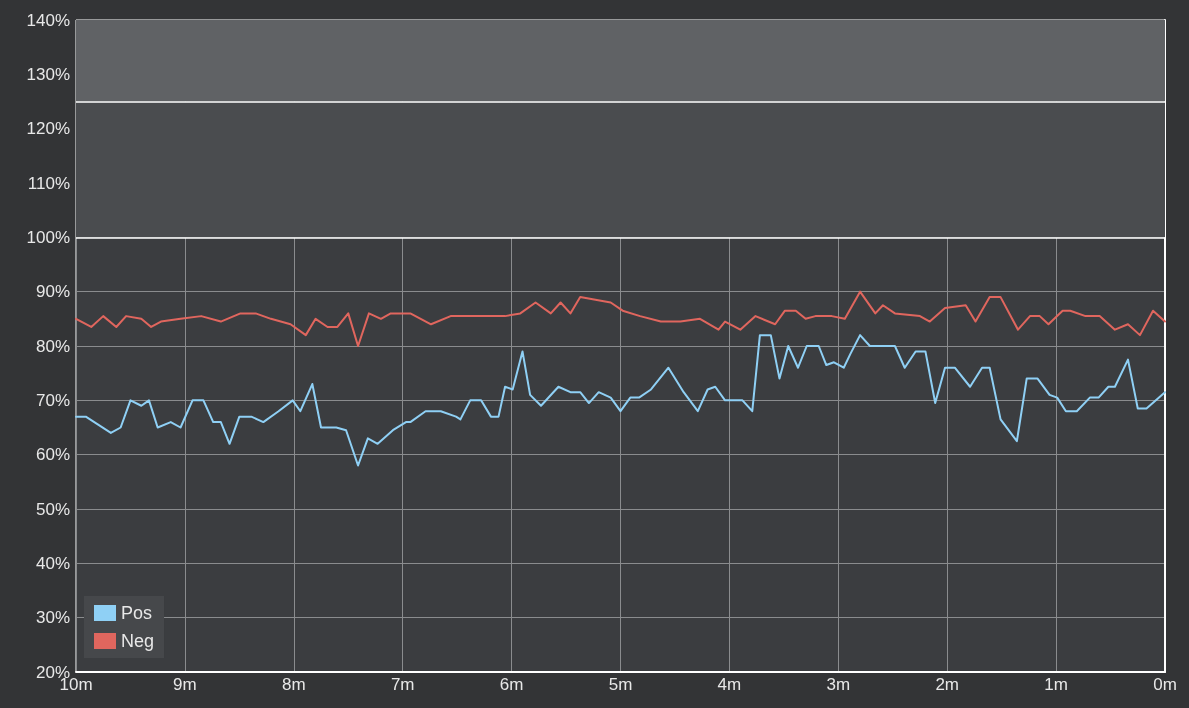 The height and width of the screenshot is (708, 1189). What do you see at coordinates (729, 684) in the screenshot?
I see `x-tick-label: 4m` at bounding box center [729, 684].